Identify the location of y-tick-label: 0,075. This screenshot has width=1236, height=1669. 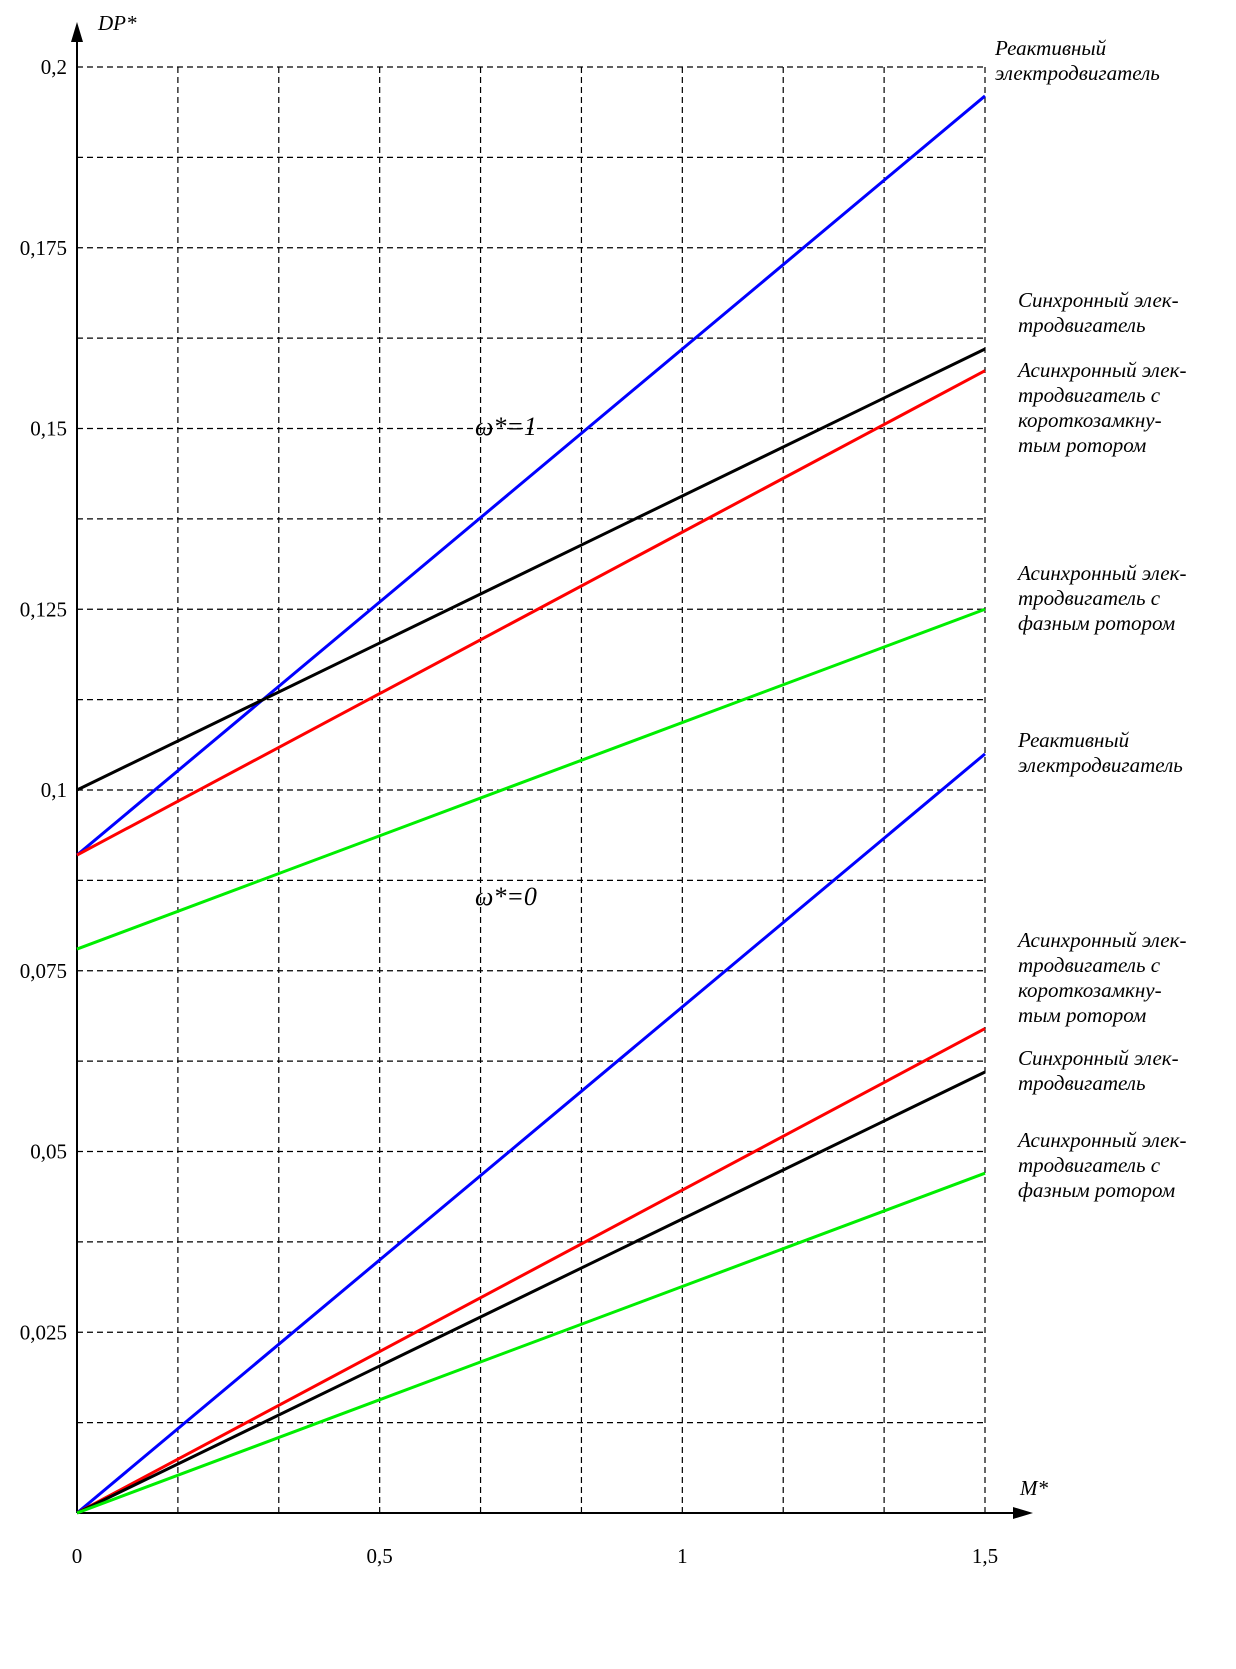
(43, 971).